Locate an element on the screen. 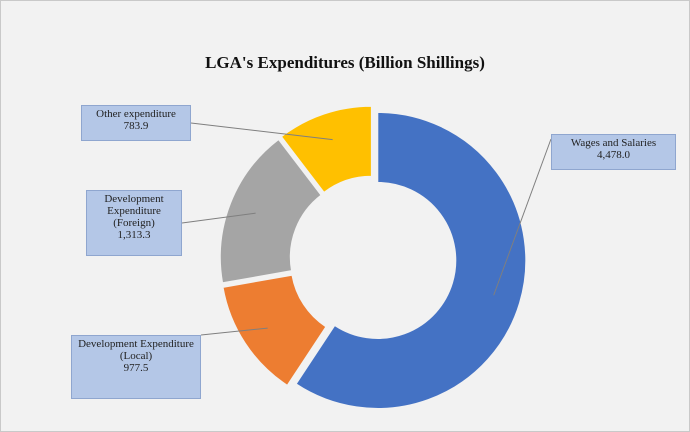  data-label: Development Expenditure (Local) 977.5 is located at coordinates (136, 367).